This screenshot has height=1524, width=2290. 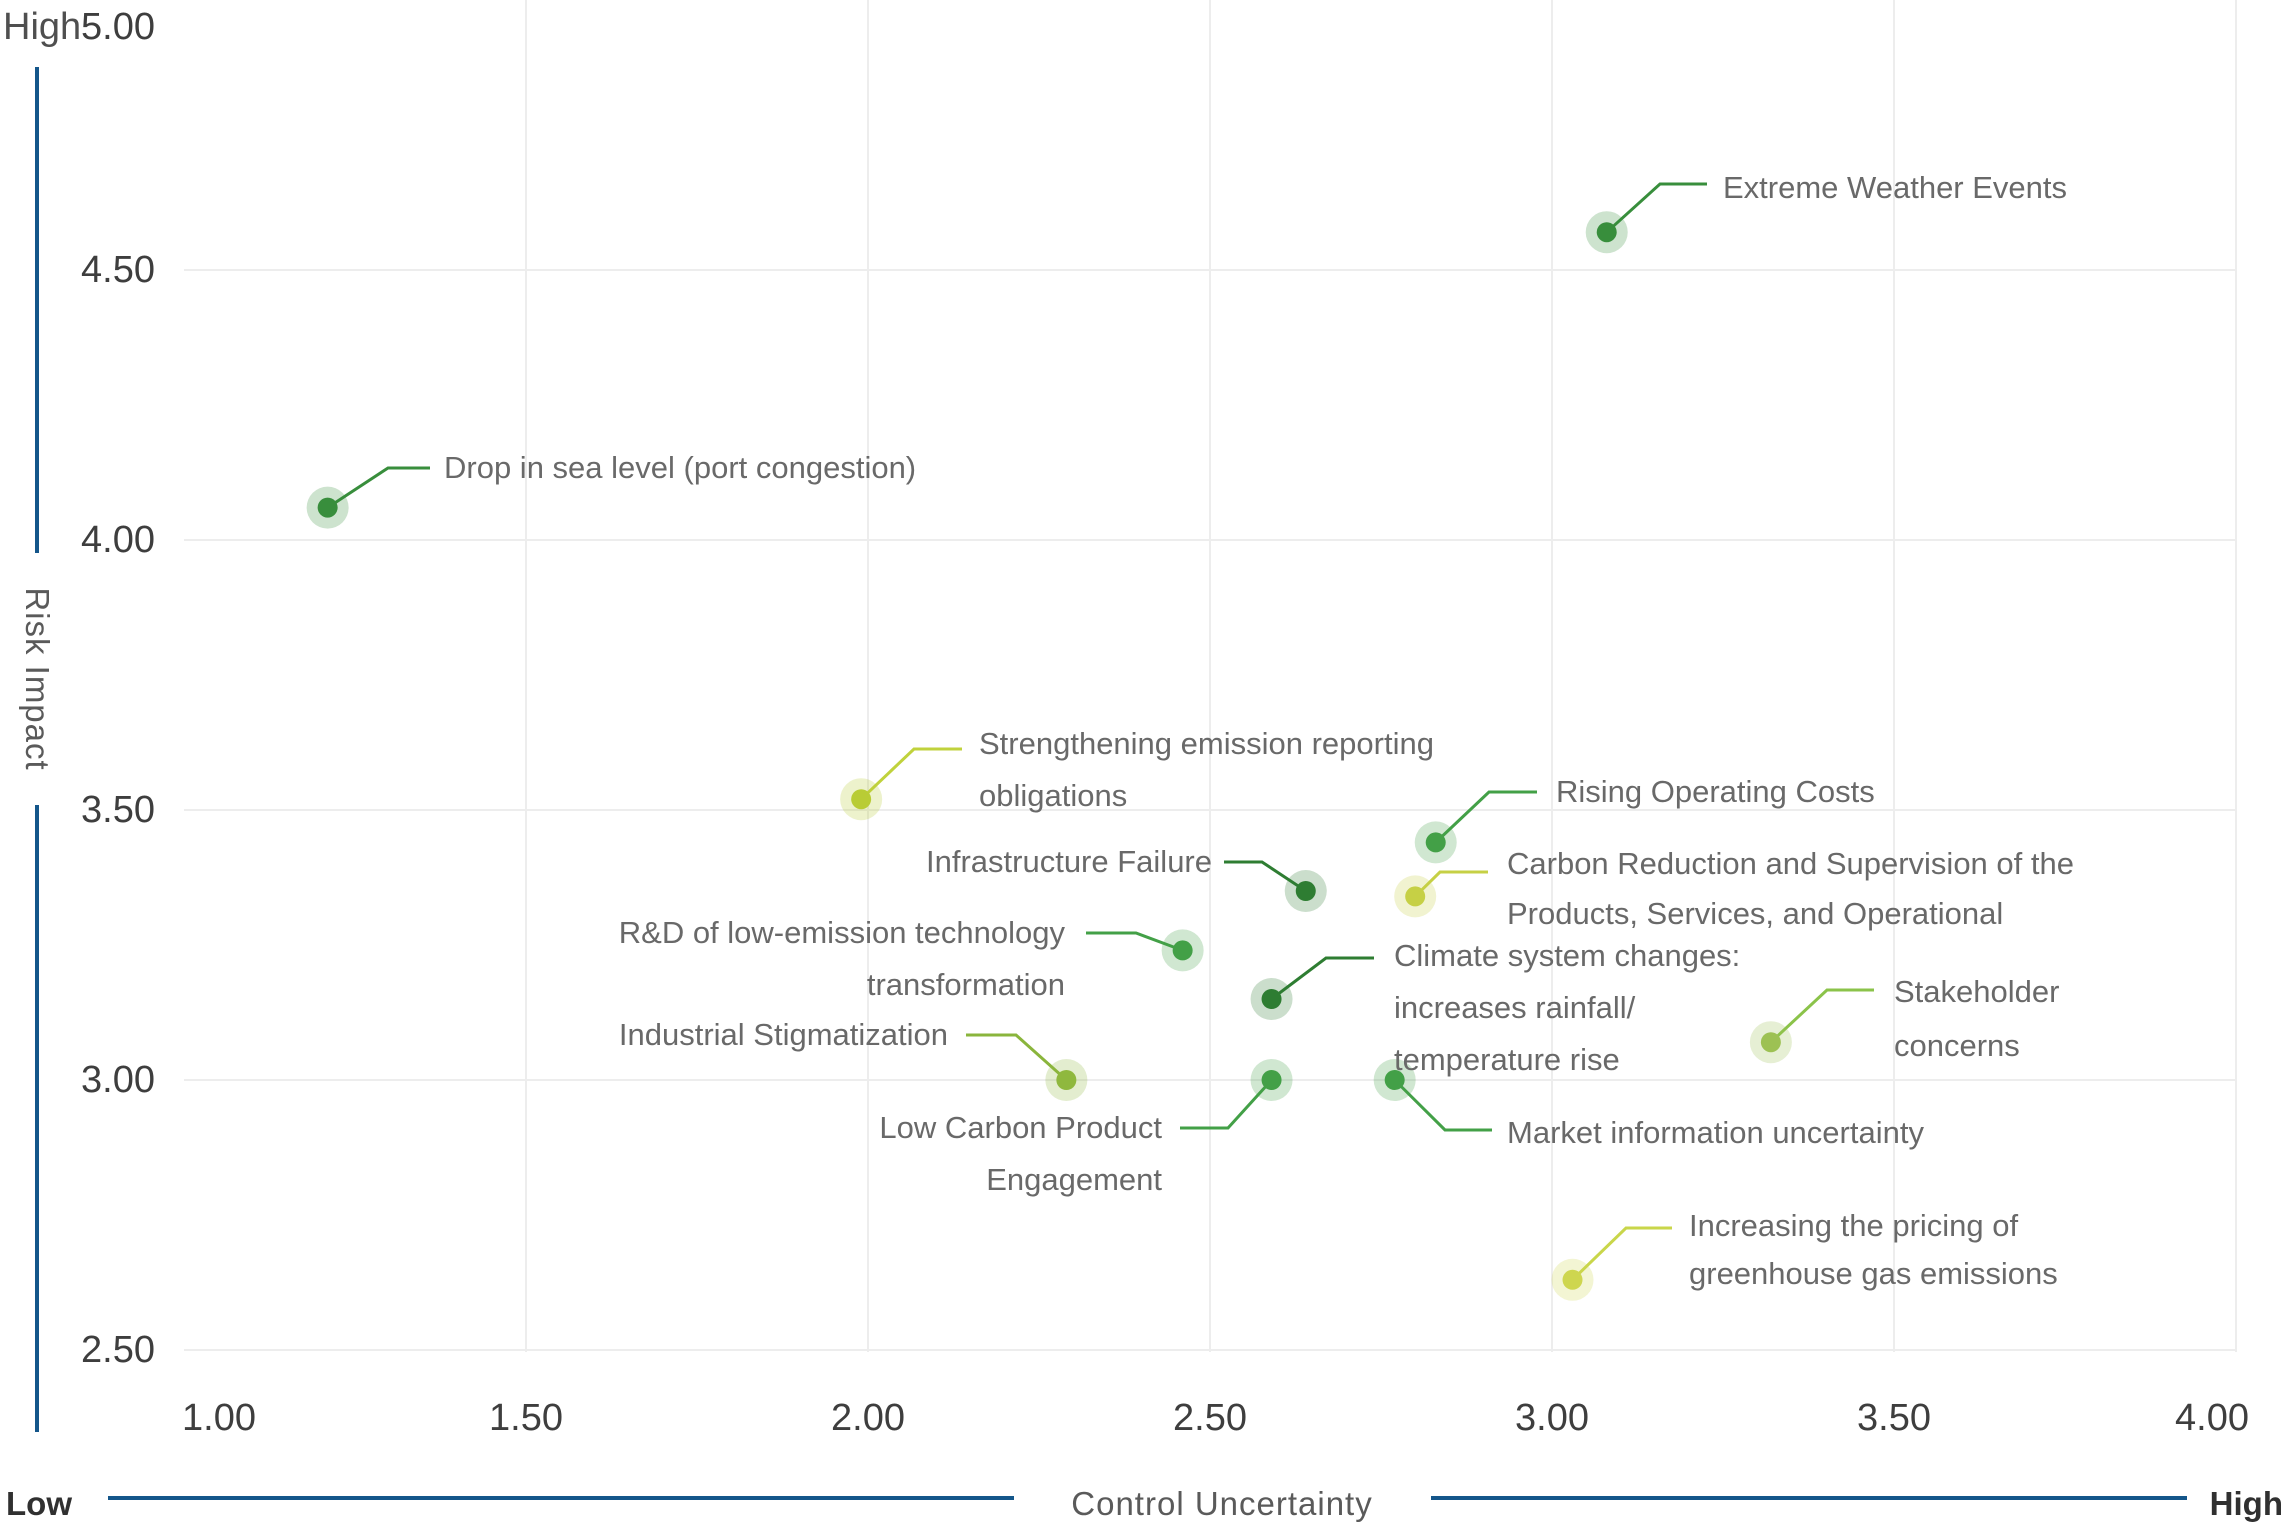 What do you see at coordinates (118, 540) in the screenshot?
I see `y-tick-label-4.00: 4.00` at bounding box center [118, 540].